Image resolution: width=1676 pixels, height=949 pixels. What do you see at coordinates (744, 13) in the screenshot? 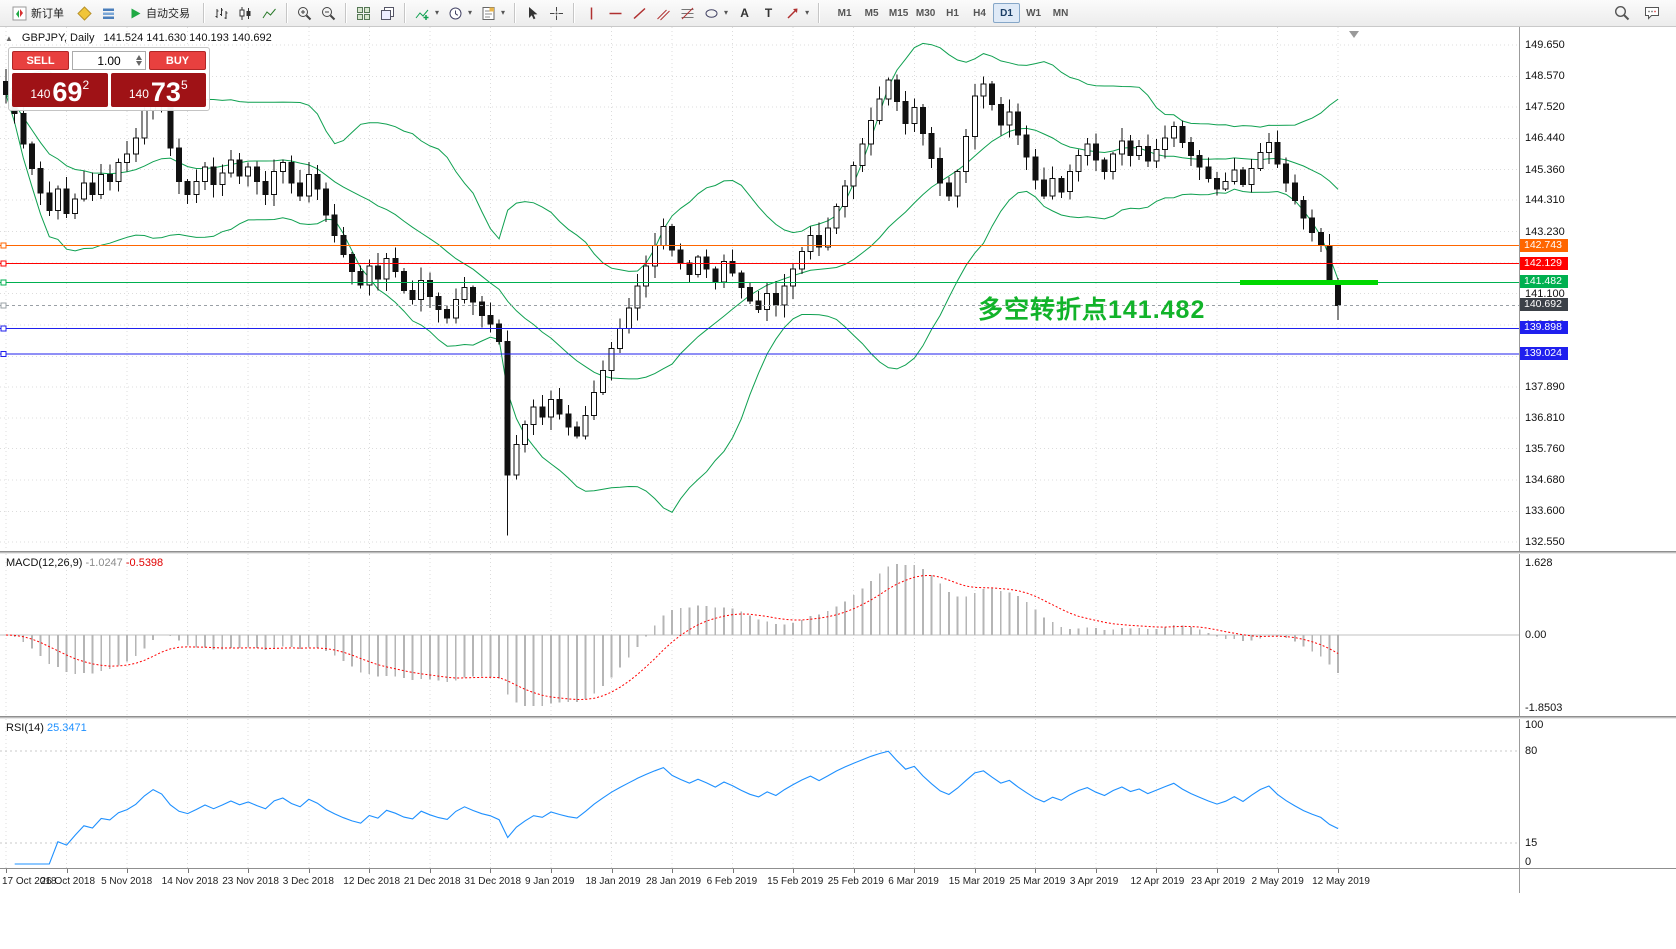
I see `text-tool-button: A` at bounding box center [744, 13].